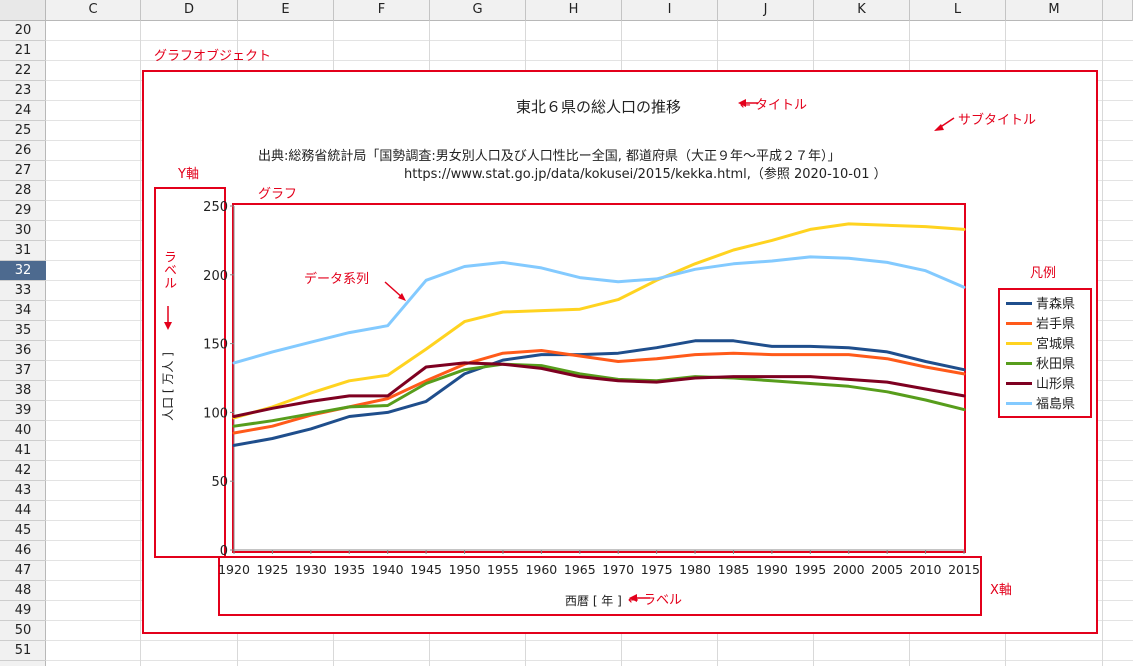  What do you see at coordinates (849, 569) in the screenshot?
I see `x-tick-label: 2000` at bounding box center [849, 569].